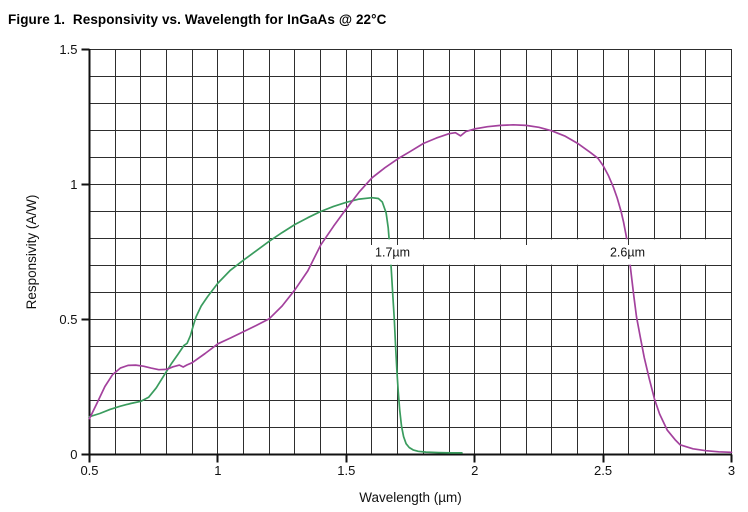 The height and width of the screenshot is (512, 748). I want to click on annotation-label: 2.6µm, so click(627, 253).